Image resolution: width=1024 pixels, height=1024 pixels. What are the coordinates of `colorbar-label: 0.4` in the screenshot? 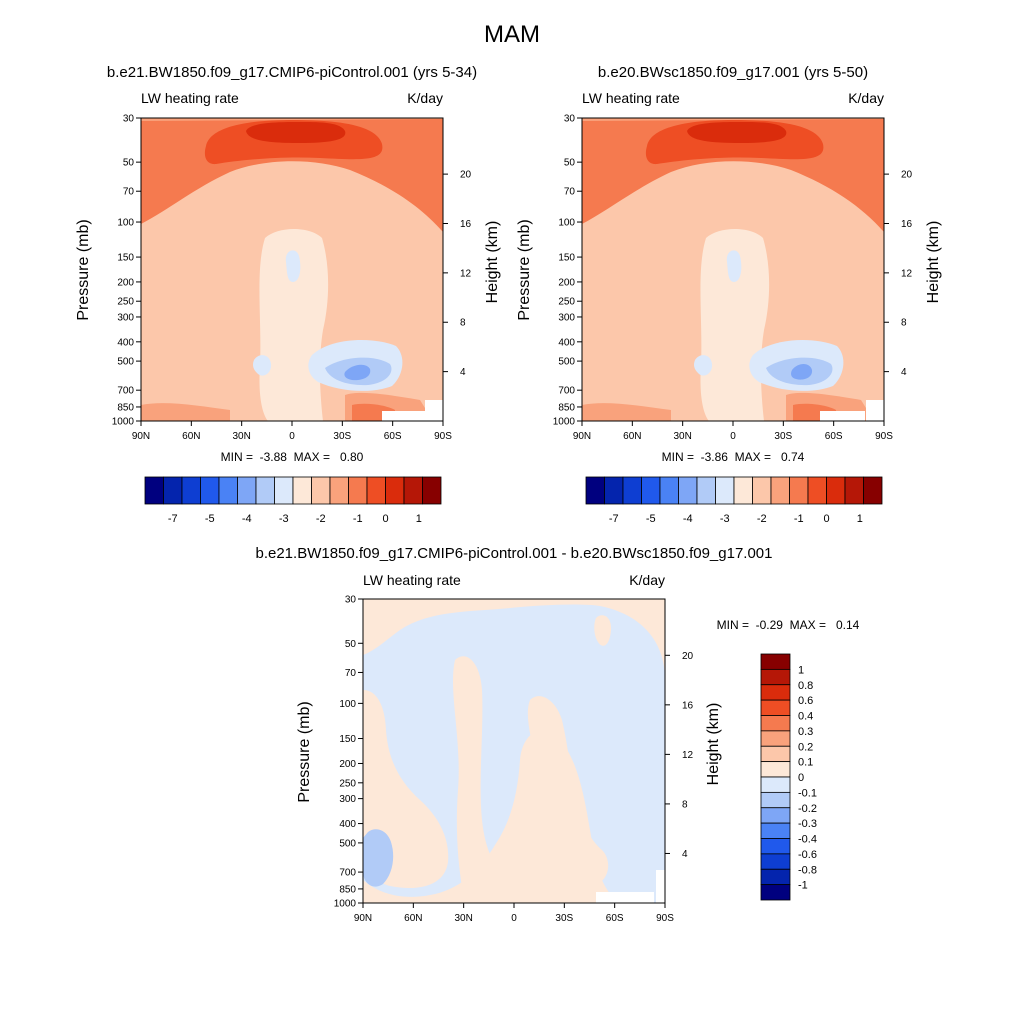 It's located at (805, 717).